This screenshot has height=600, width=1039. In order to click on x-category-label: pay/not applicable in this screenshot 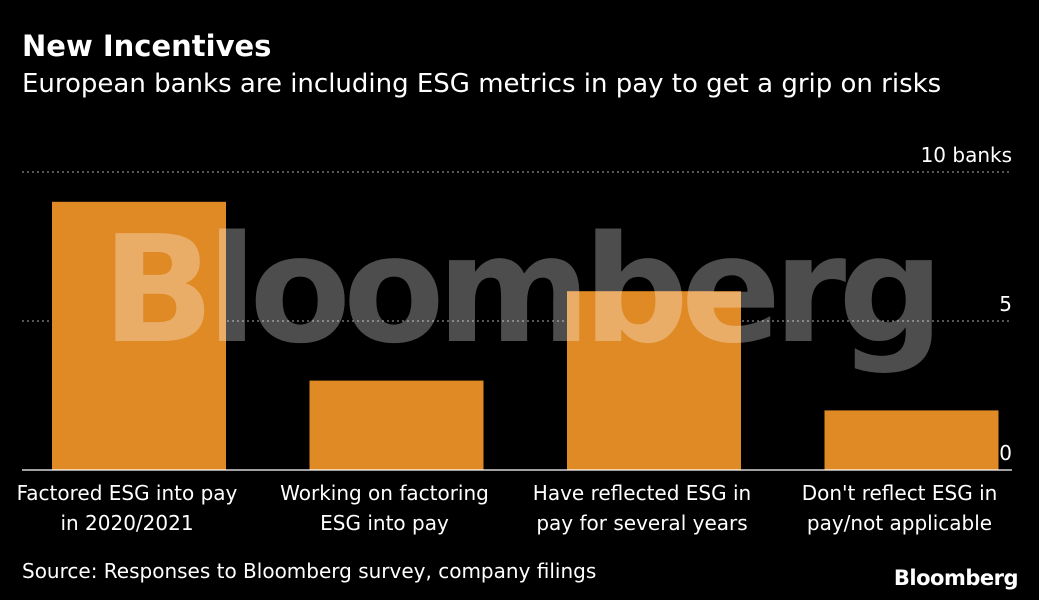, I will do `click(899, 523)`.